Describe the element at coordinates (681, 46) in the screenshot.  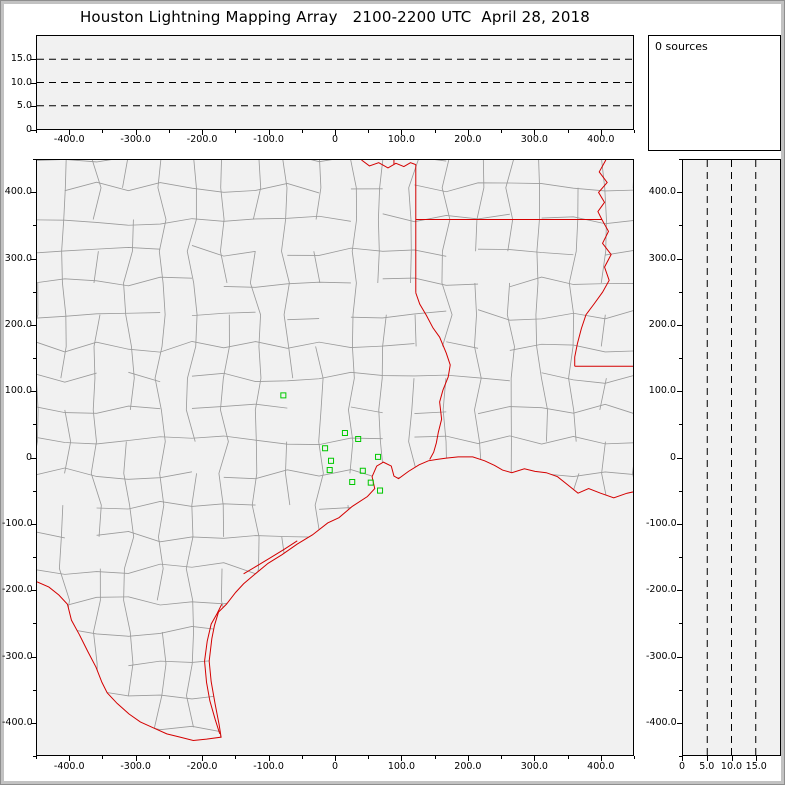
I see `sources-count-label: 0 sources` at that location.